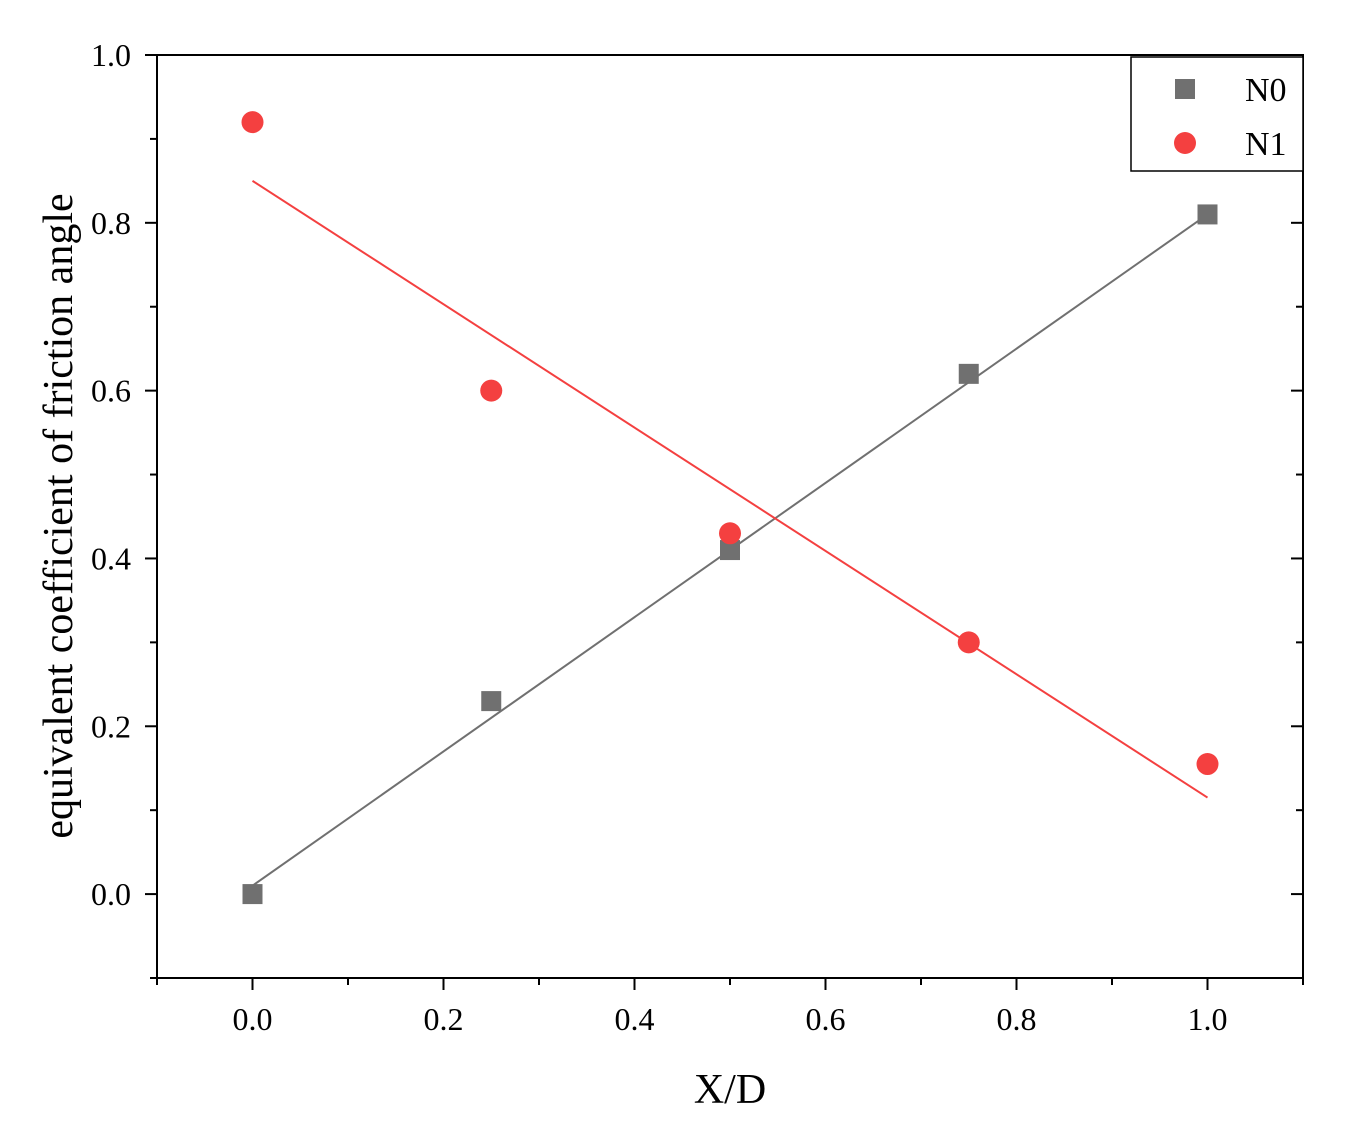 The width and height of the screenshot is (1349, 1135). I want to click on legend-label-n1: N1, so click(1266, 144).